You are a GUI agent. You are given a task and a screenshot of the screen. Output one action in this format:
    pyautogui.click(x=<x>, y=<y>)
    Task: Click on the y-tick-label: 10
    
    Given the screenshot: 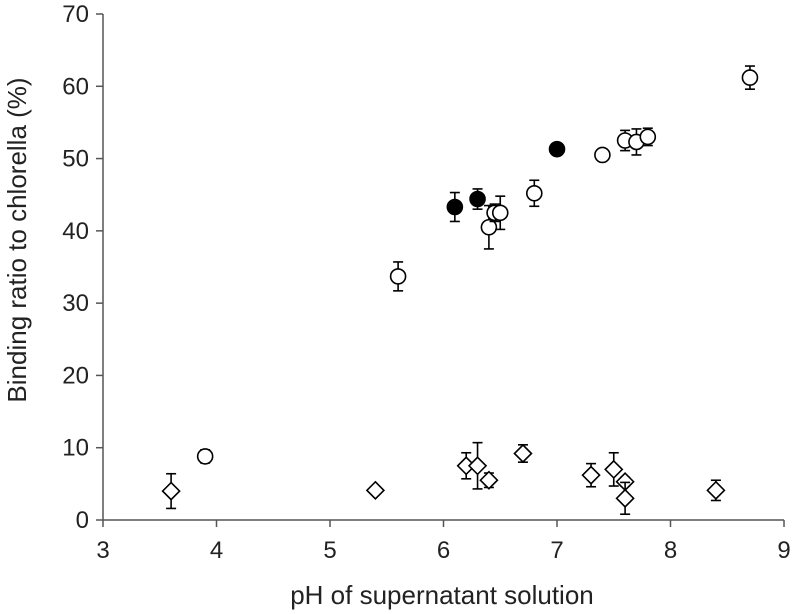 What is the action you would take?
    pyautogui.click(x=75, y=448)
    